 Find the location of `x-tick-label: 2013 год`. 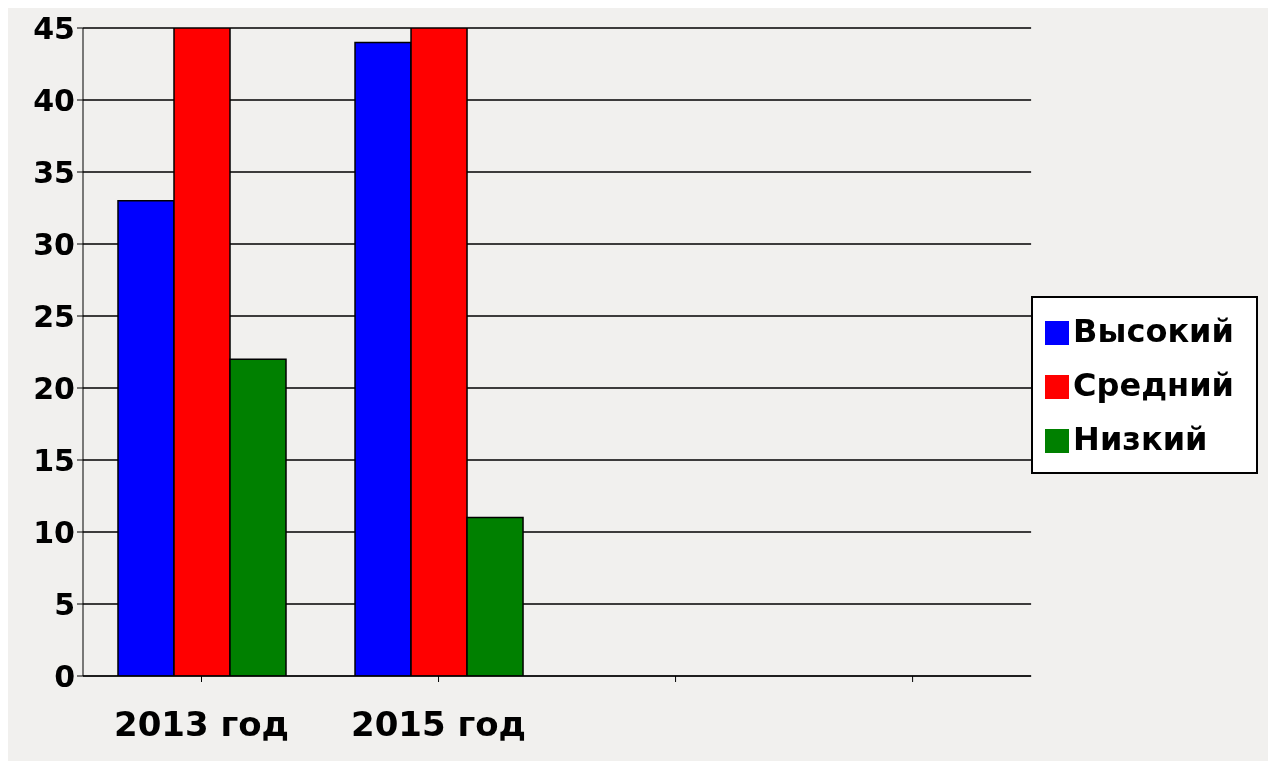

x-tick-label: 2013 год is located at coordinates (201, 724).